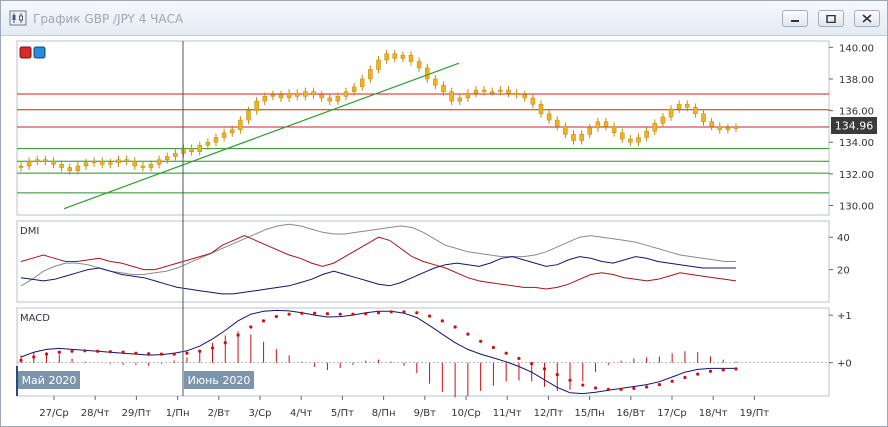 The width and height of the screenshot is (888, 427). I want to click on dmi-series-adx, so click(378, 255).